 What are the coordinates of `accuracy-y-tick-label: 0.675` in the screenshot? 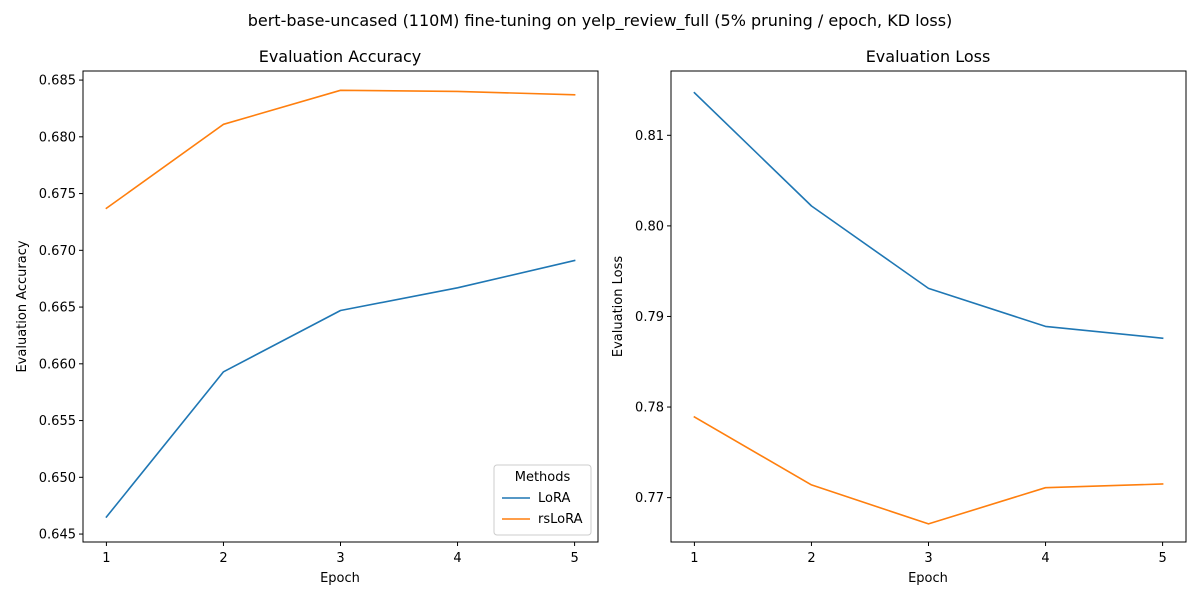 It's located at (57, 194).